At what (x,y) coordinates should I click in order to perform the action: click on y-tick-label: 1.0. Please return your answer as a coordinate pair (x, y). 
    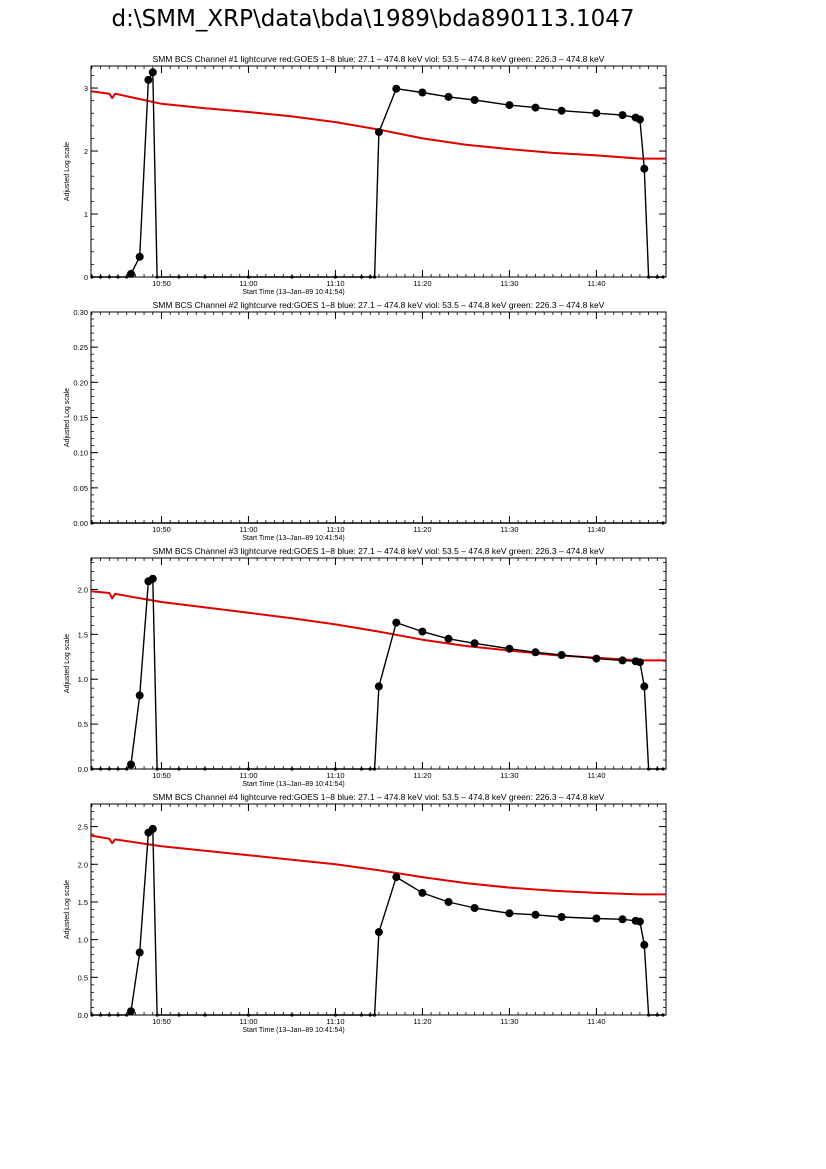
    Looking at the image, I should click on (83, 940).